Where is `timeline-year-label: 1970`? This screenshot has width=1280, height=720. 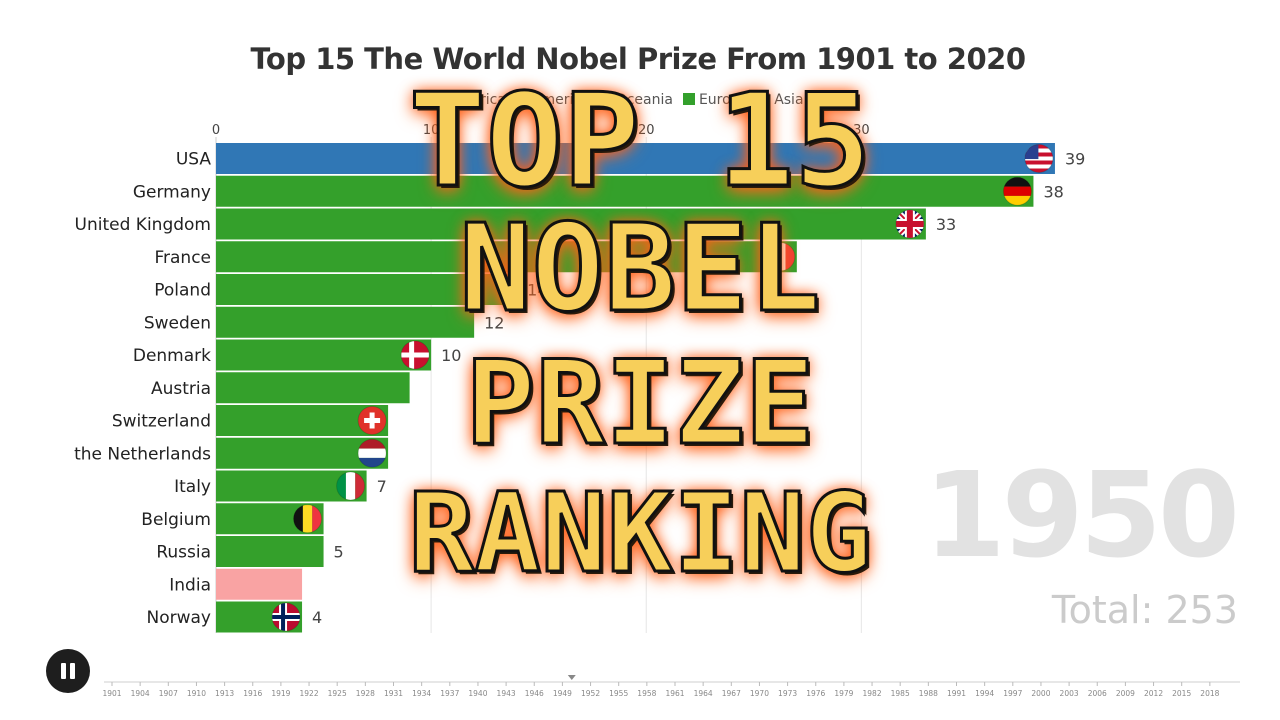
timeline-year-label: 1970 is located at coordinates (759, 693).